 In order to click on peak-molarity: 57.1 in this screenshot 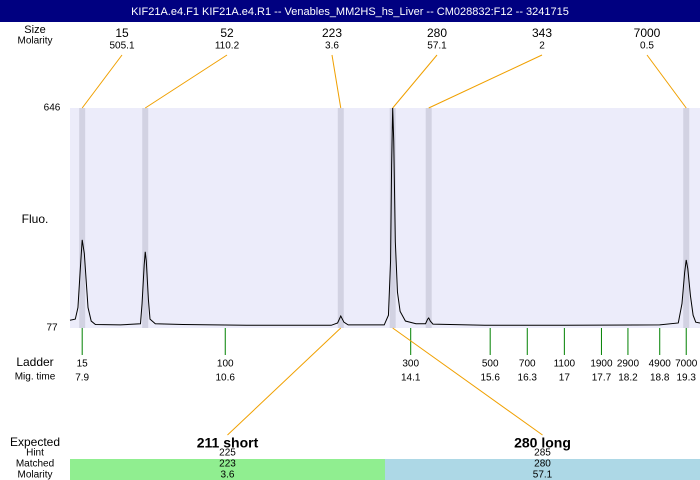, I will do `click(437, 46)`.